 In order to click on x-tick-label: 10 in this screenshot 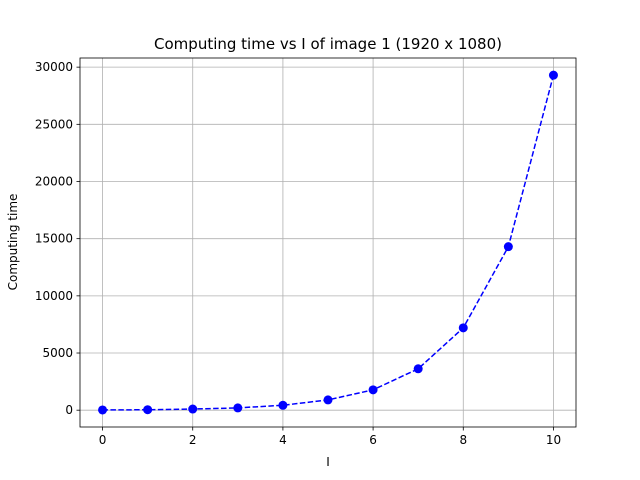, I will do `click(553, 440)`.